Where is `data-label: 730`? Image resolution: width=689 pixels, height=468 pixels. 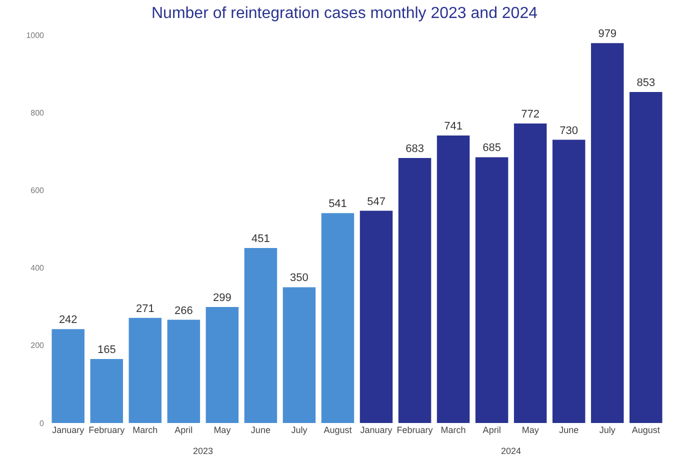 data-label: 730 is located at coordinates (569, 130).